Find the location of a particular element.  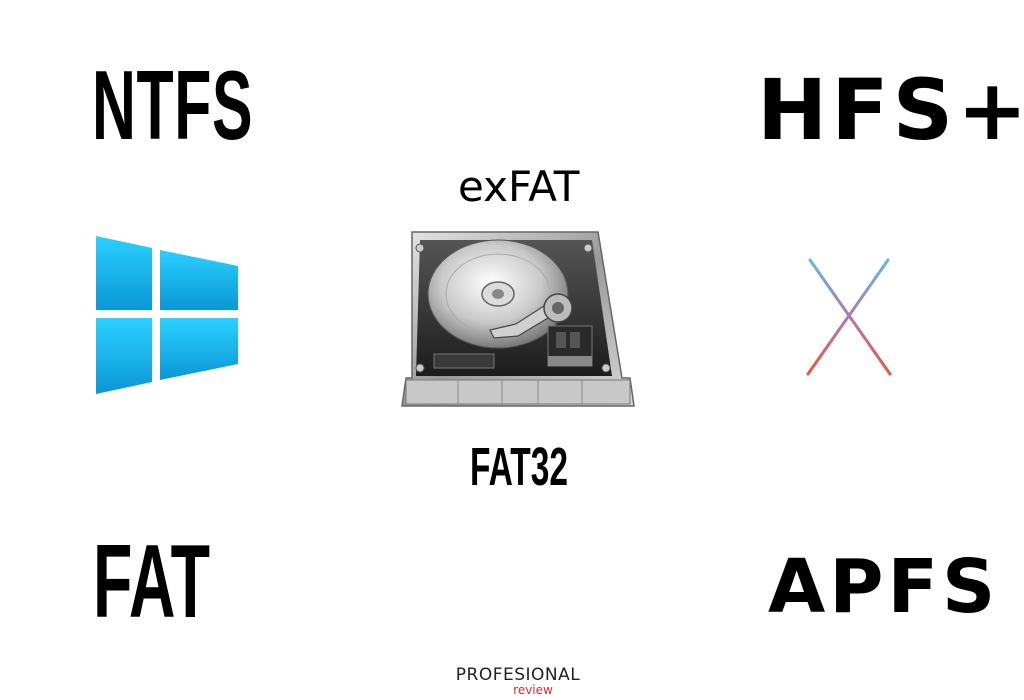

fat-label: FAT is located at coordinates (151, 582).